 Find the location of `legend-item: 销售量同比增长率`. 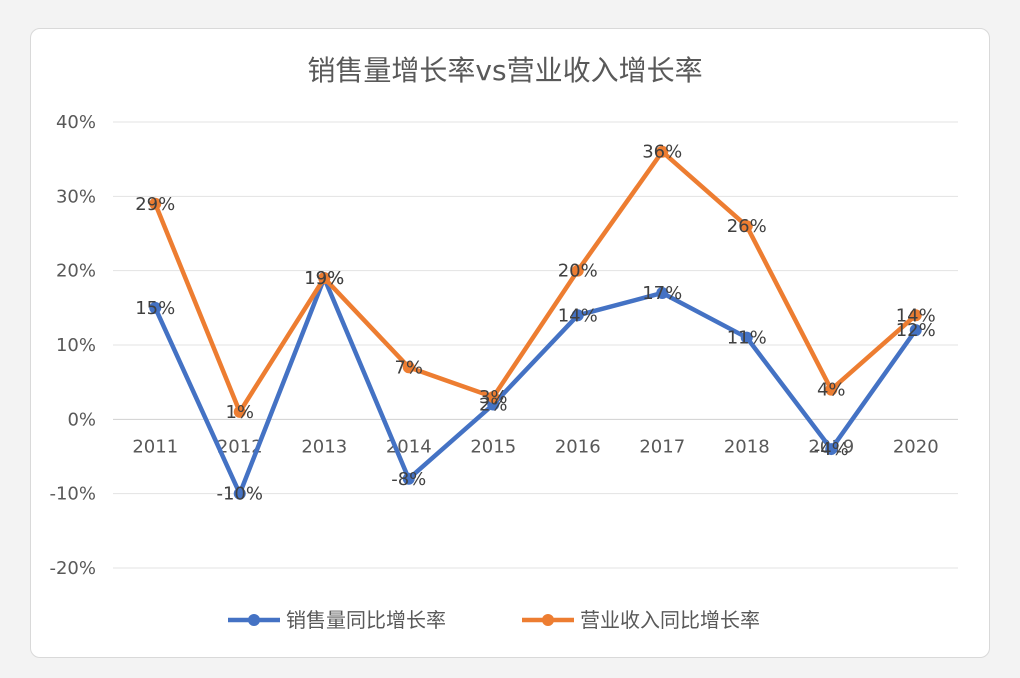

legend-item: 销售量同比增长率 is located at coordinates (337, 620).